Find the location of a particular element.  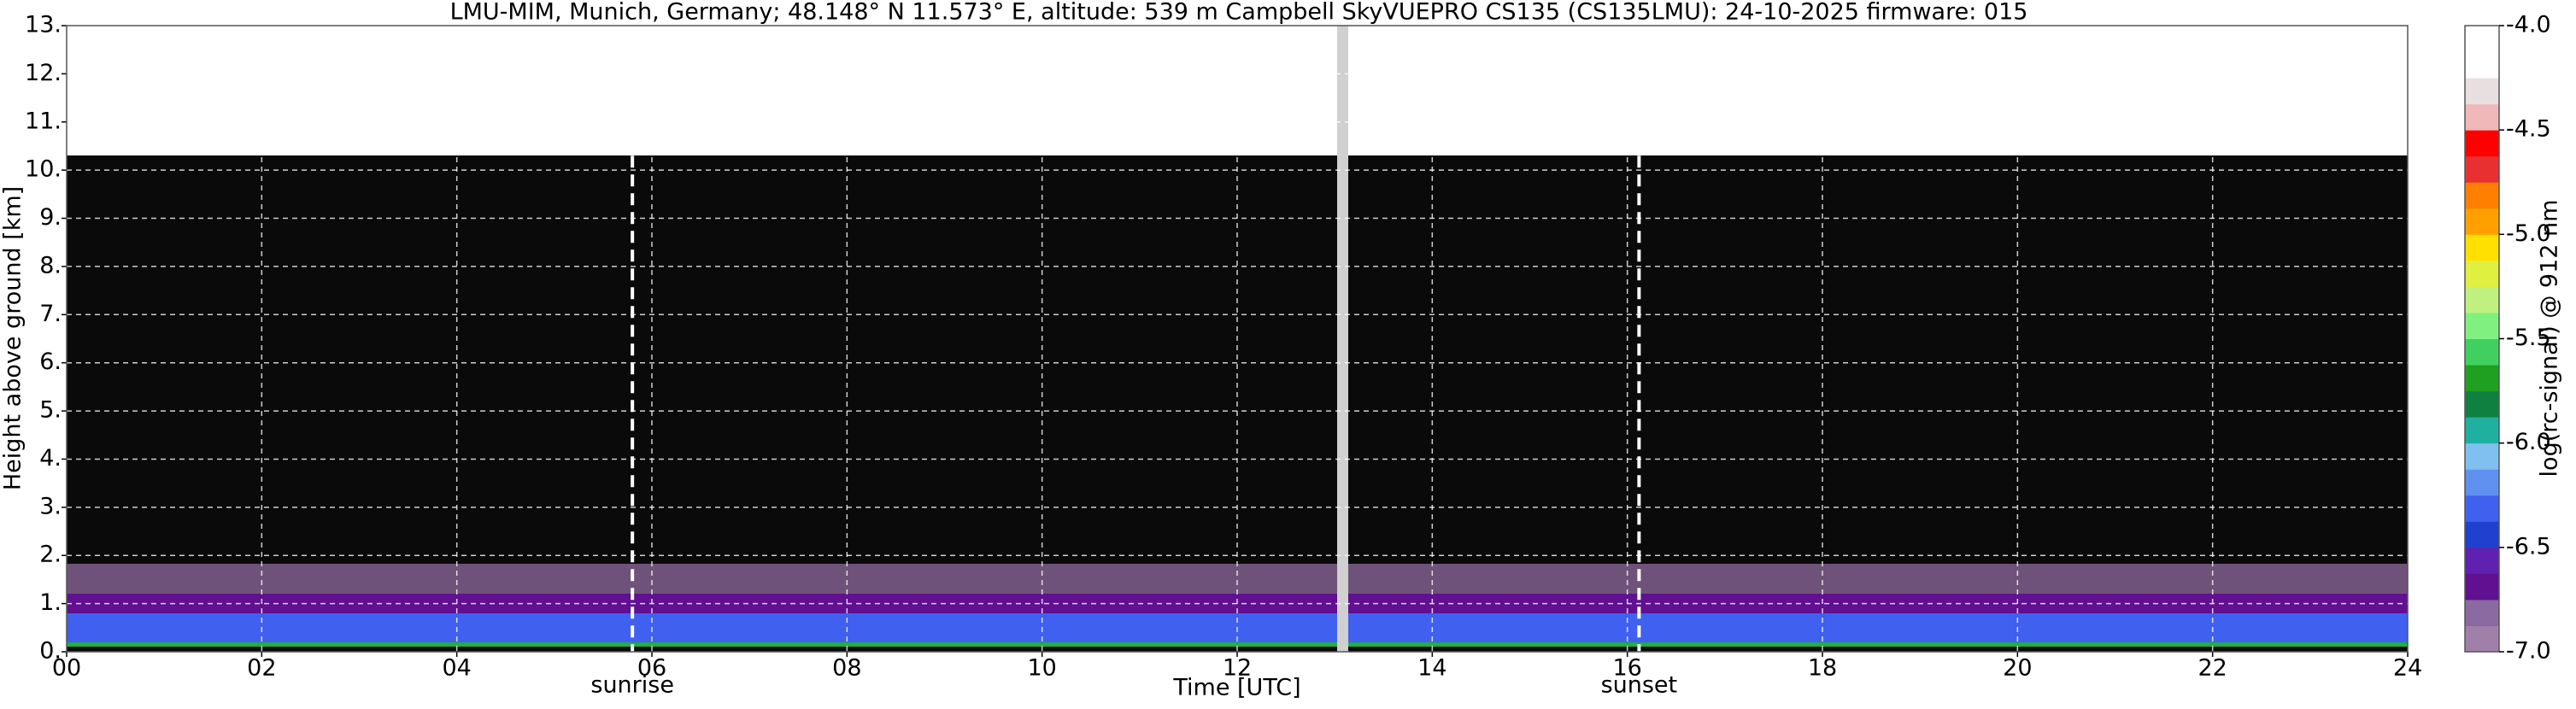

colorbar-tick-label: -4.0 is located at coordinates (2528, 25).